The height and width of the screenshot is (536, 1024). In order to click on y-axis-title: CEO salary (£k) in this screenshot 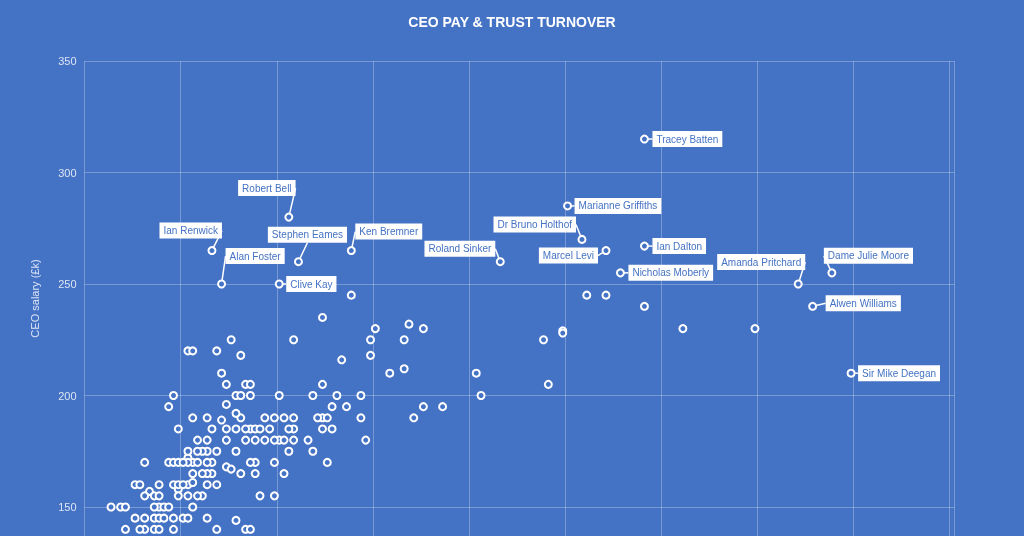, I will do `click(35, 298)`.